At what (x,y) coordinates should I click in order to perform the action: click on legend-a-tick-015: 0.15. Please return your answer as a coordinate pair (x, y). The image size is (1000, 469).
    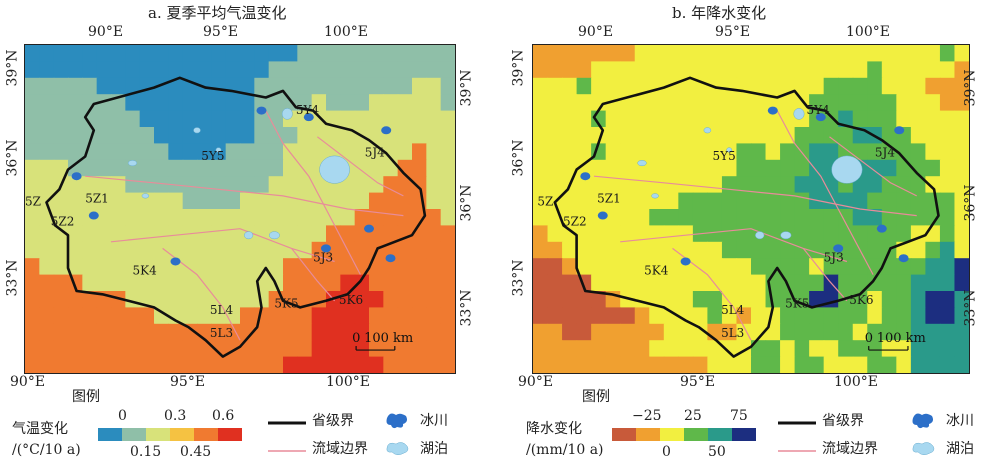
    Looking at the image, I should click on (146, 452).